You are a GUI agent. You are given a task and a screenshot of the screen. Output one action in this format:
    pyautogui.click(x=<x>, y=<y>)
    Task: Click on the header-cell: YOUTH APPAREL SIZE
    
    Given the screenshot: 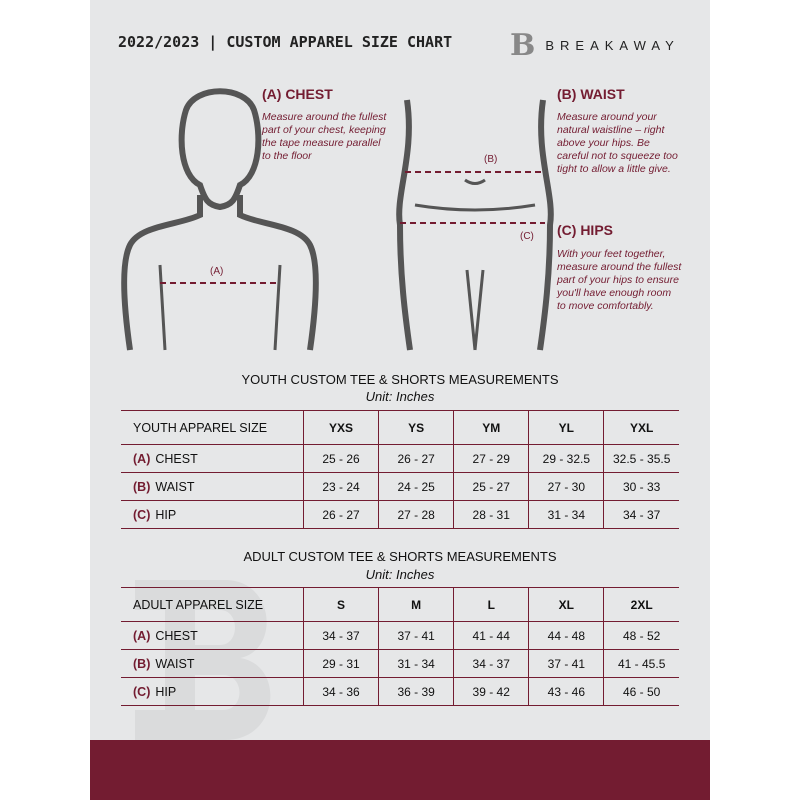 What is the action you would take?
    pyautogui.click(x=212, y=427)
    